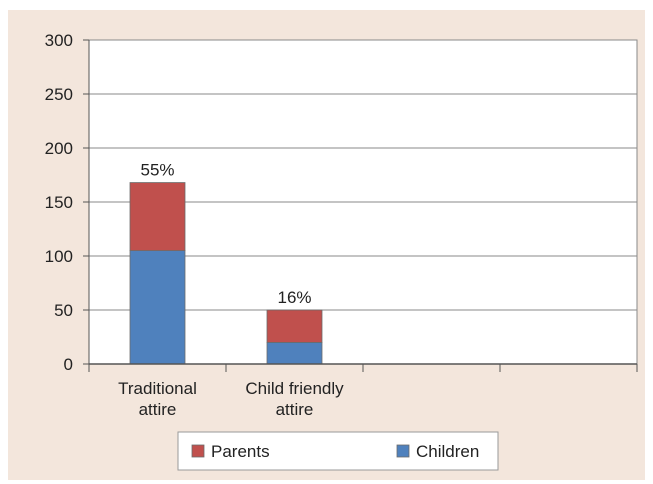  I want to click on y-tick-label: 200, so click(59, 148).